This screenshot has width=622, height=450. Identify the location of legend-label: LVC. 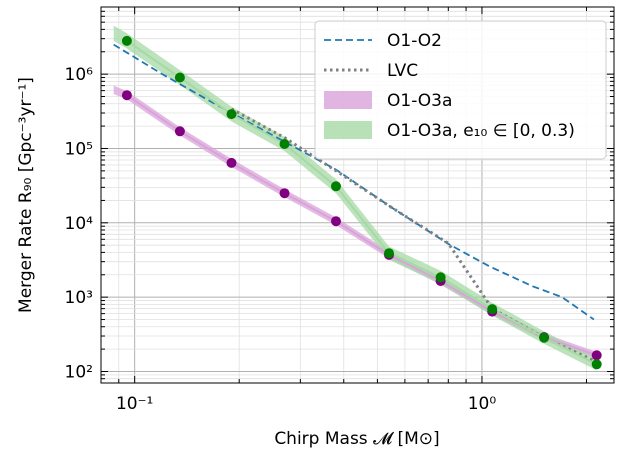
(402, 71).